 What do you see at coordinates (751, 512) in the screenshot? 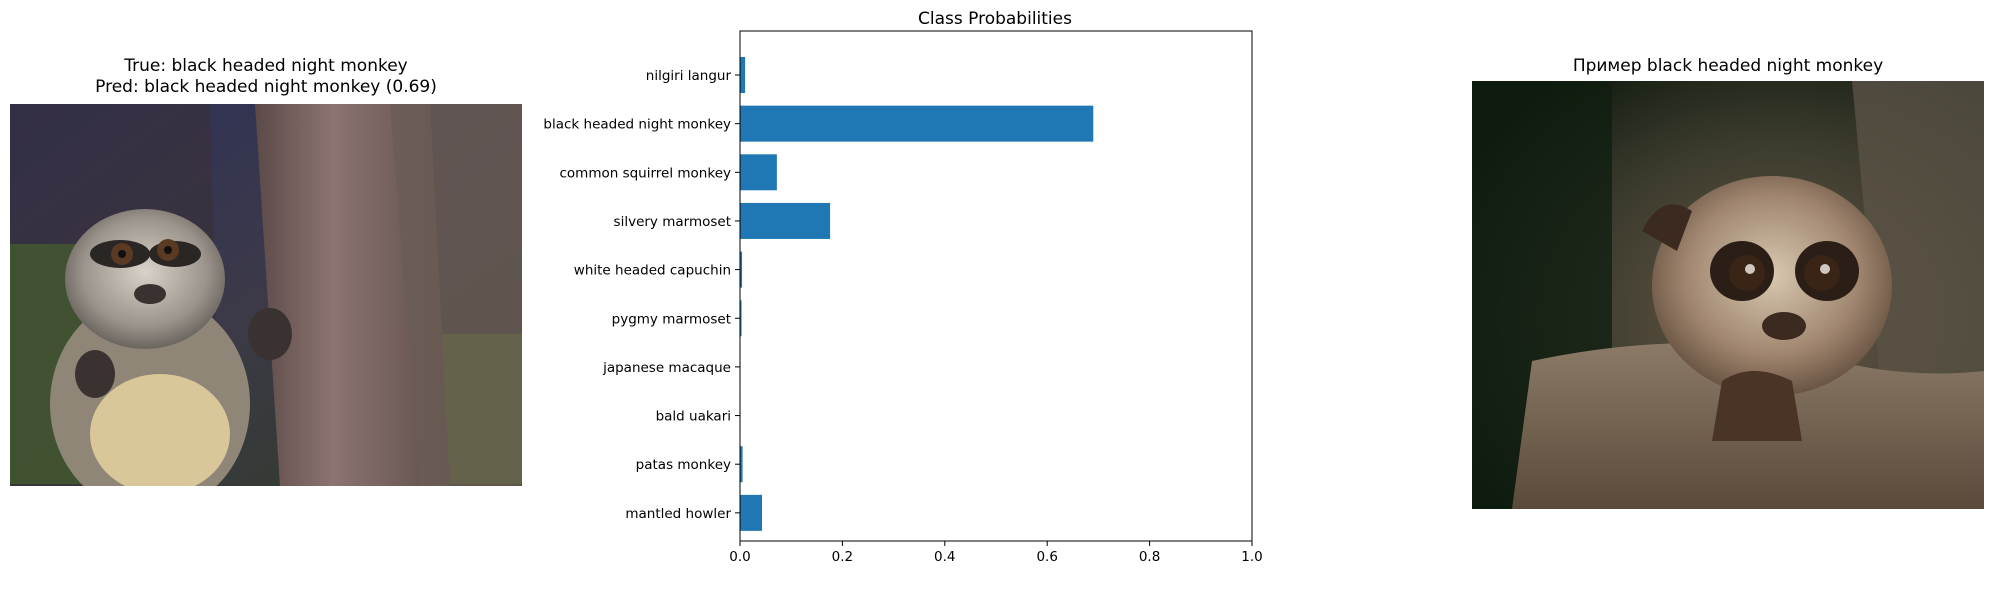
I see `bar-mantled-howler` at bounding box center [751, 512].